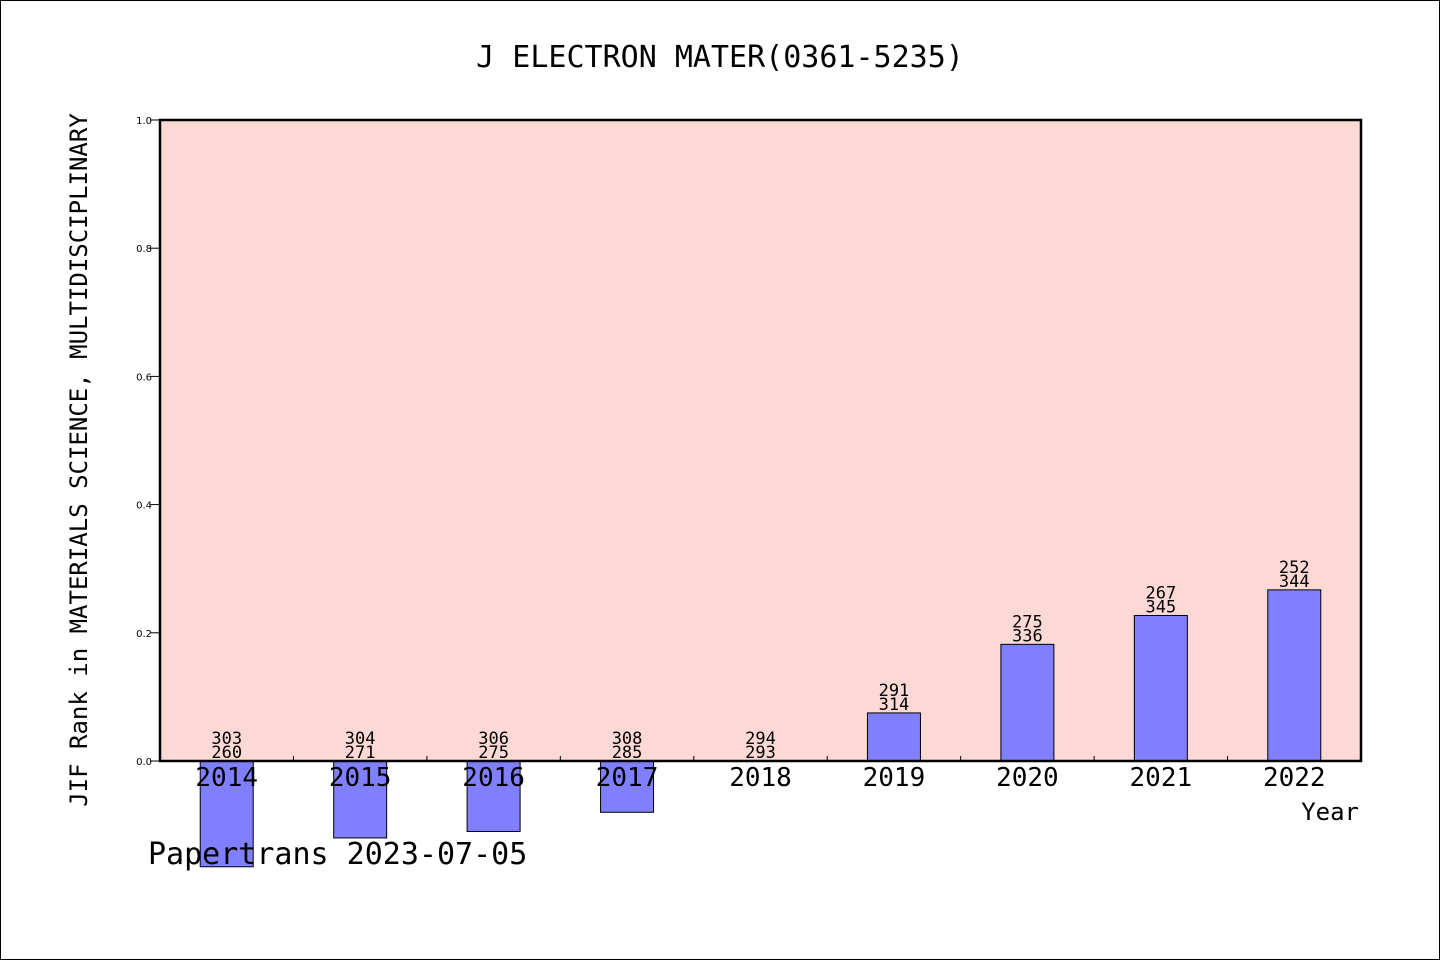 This screenshot has height=960, width=1440. I want to click on bar-label-bottom-2016: 275, so click(493, 753).